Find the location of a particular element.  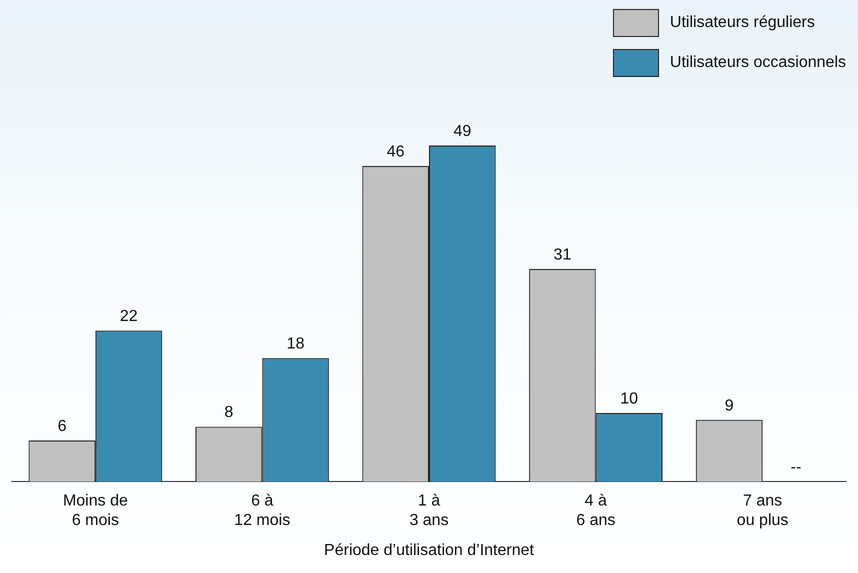

legend-label: Utilisateurs réguliers is located at coordinates (742, 23).